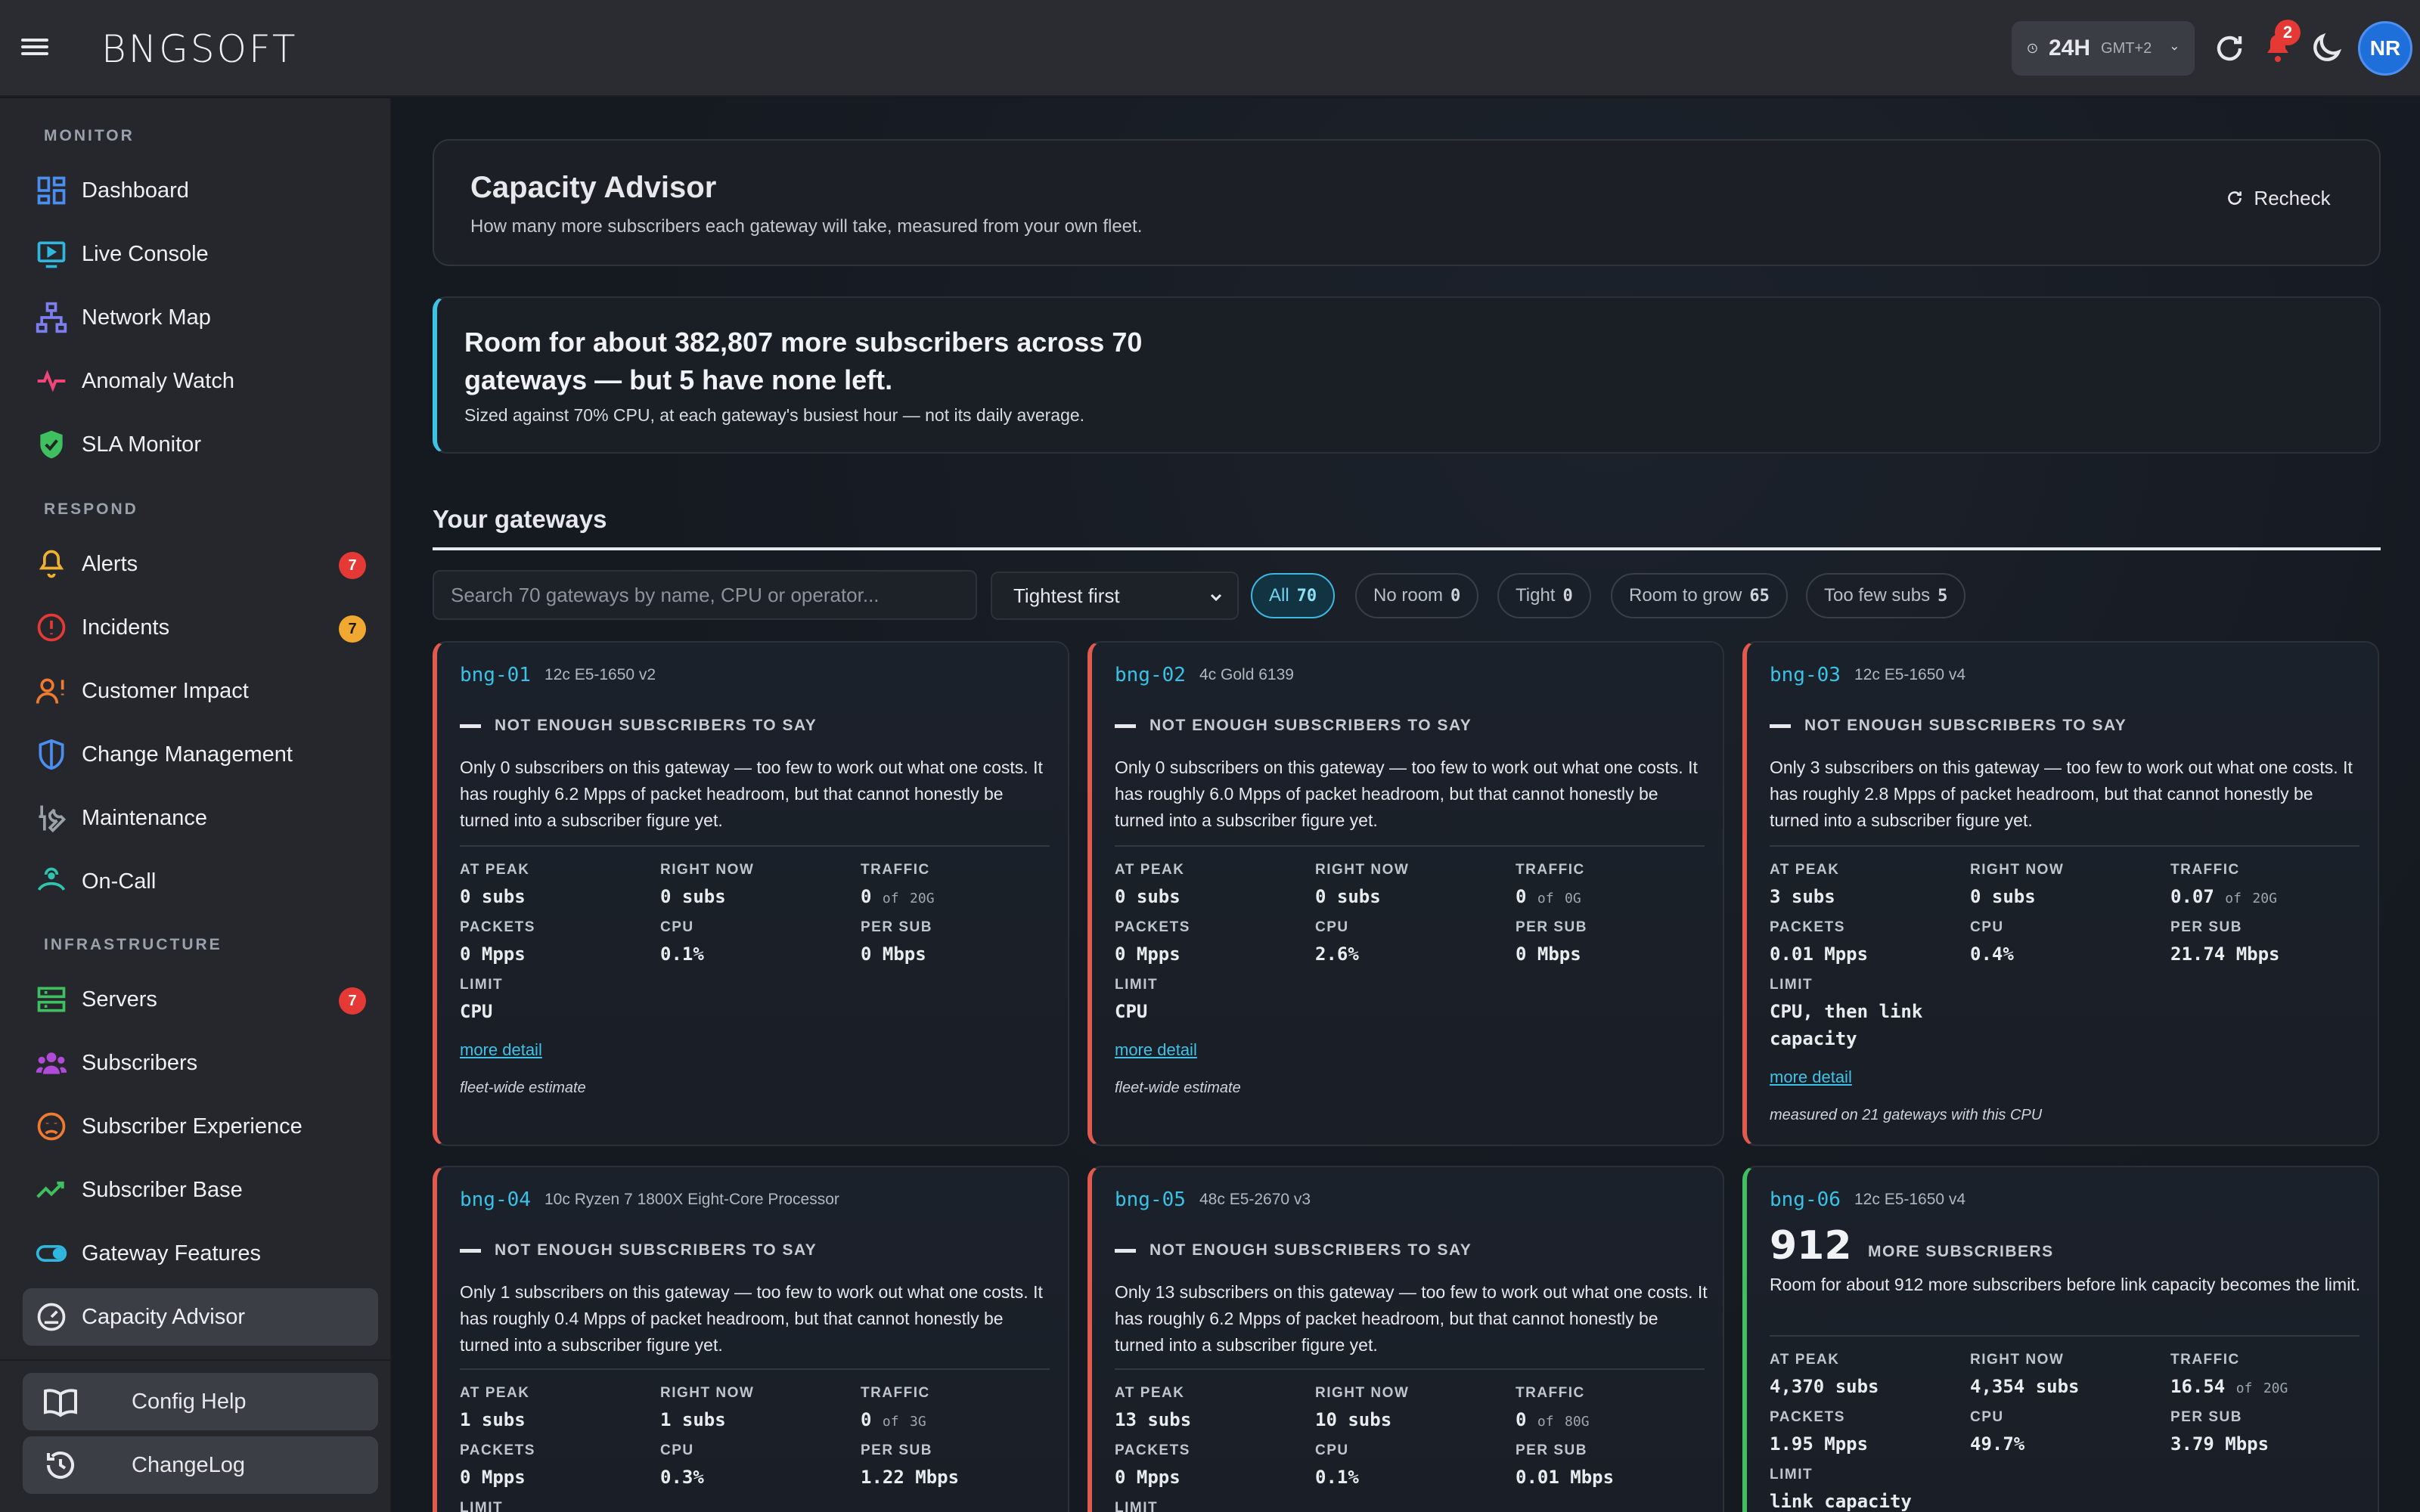  What do you see at coordinates (2175, 48) in the screenshot?
I see `chevron-down-icon` at bounding box center [2175, 48].